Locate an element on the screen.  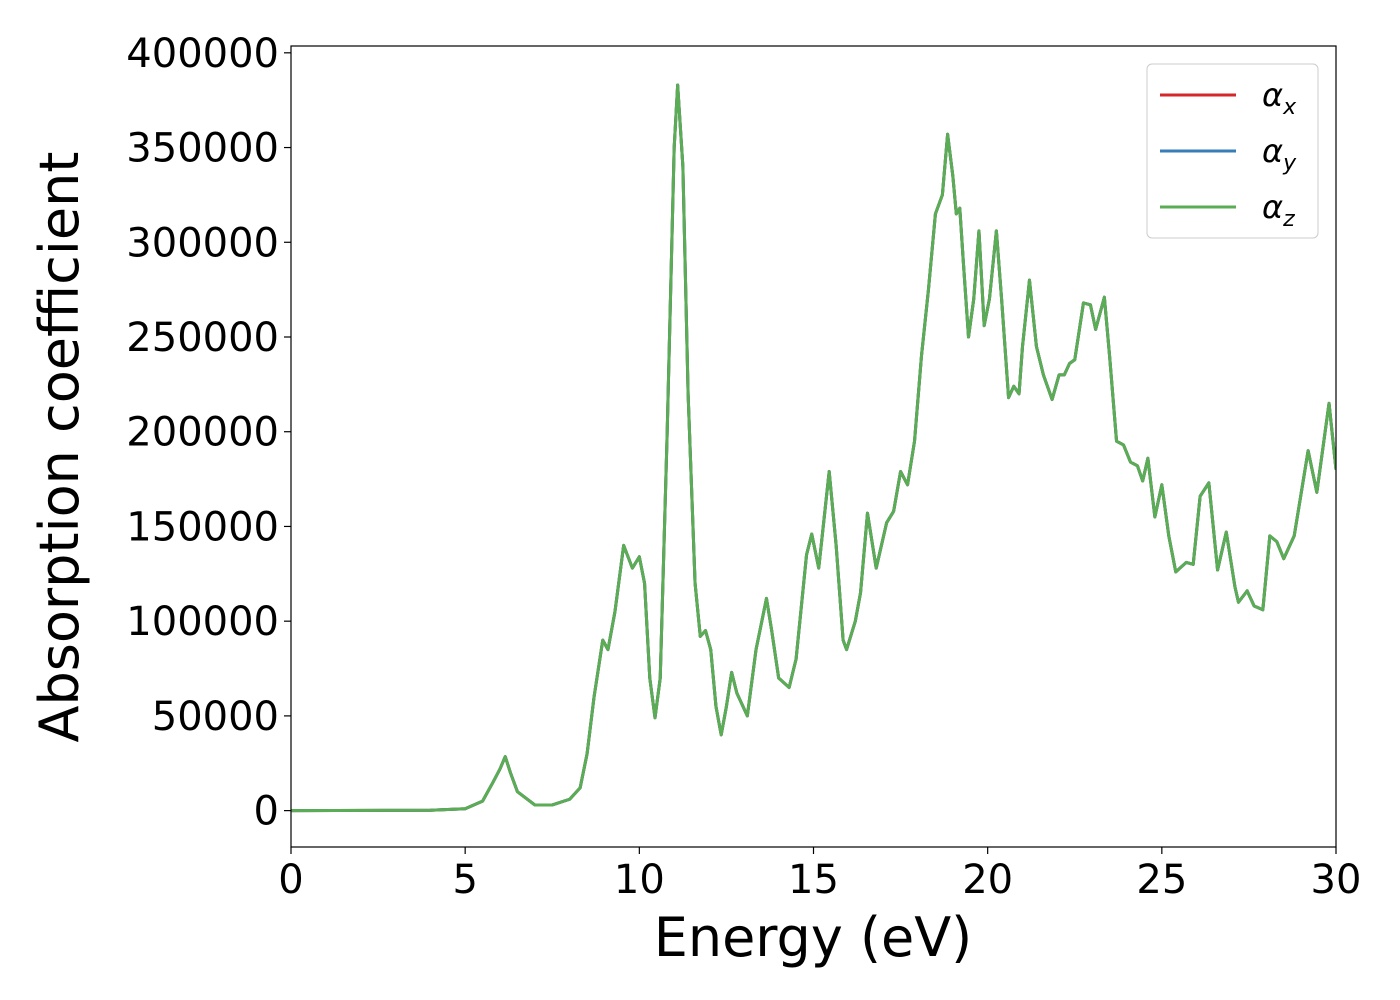
y-tick-label: 200000 is located at coordinates (202, 433).